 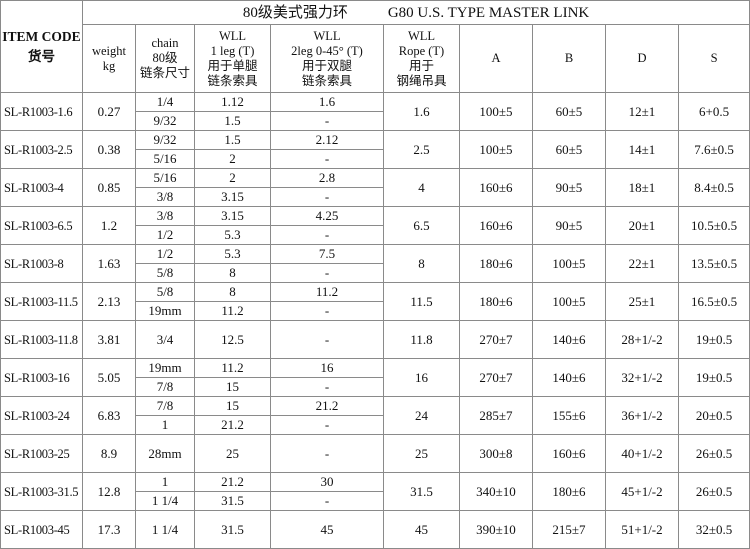 I want to click on dim-d: 40+1/-2, so click(x=642, y=453).